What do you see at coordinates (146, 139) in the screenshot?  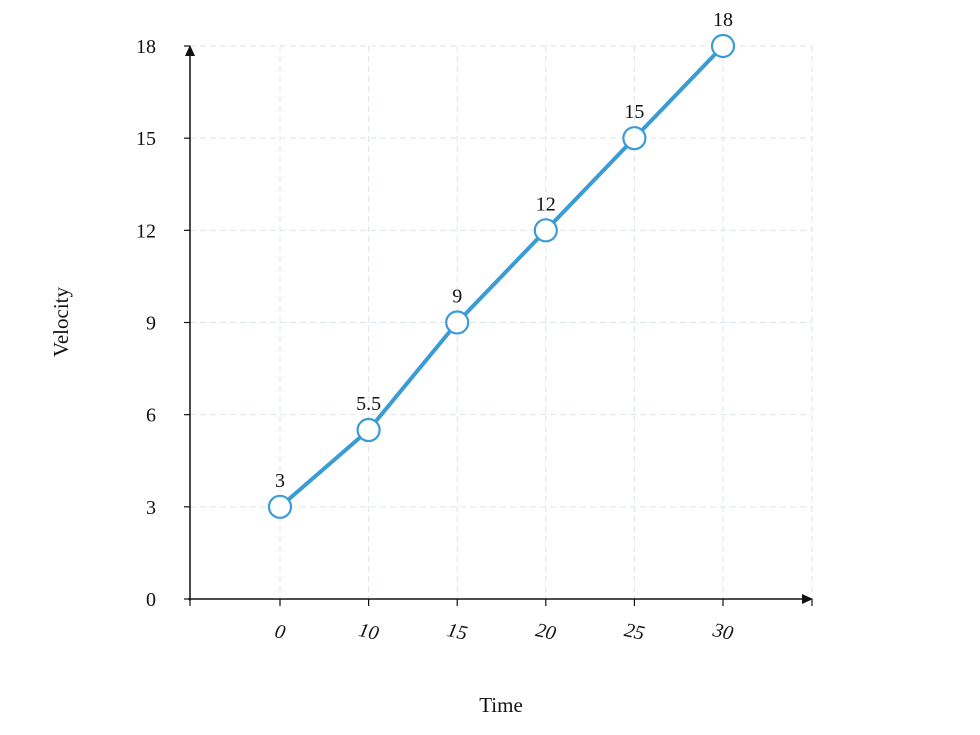 I see `y-tick-label: 15` at bounding box center [146, 139].